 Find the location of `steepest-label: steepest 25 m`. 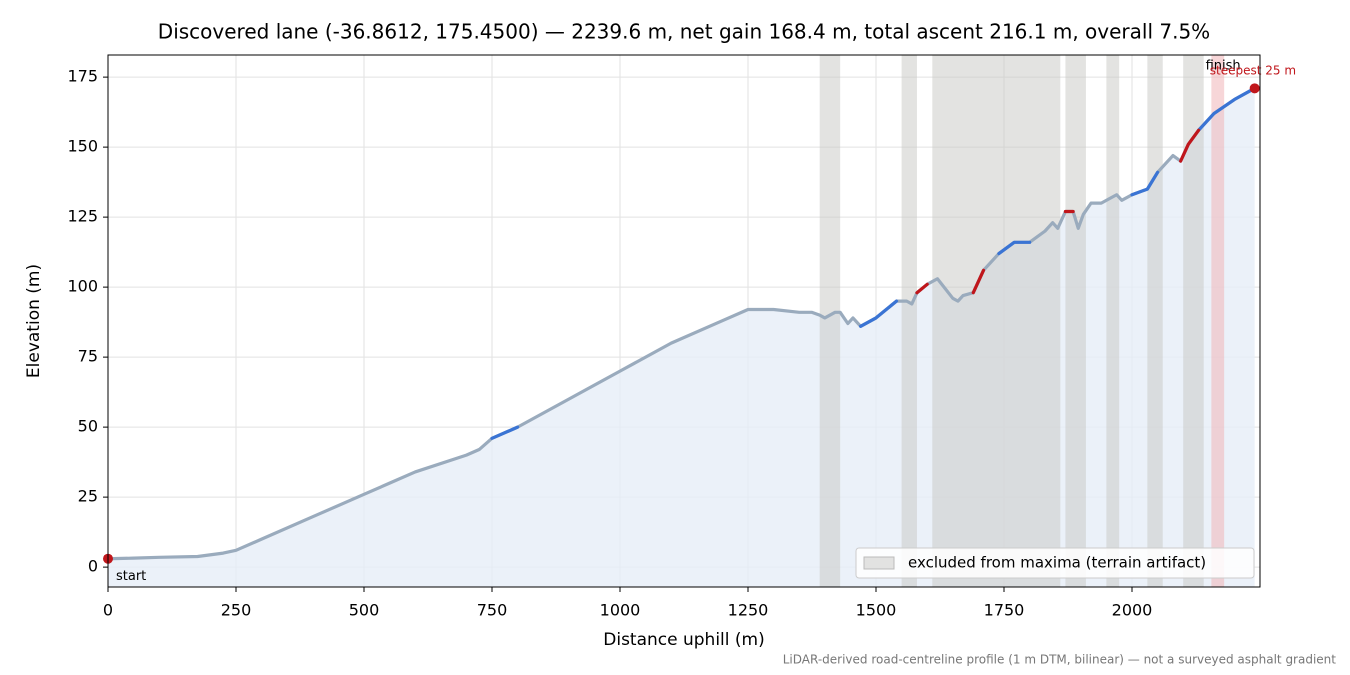

steepest-label: steepest 25 m is located at coordinates (1253, 71).